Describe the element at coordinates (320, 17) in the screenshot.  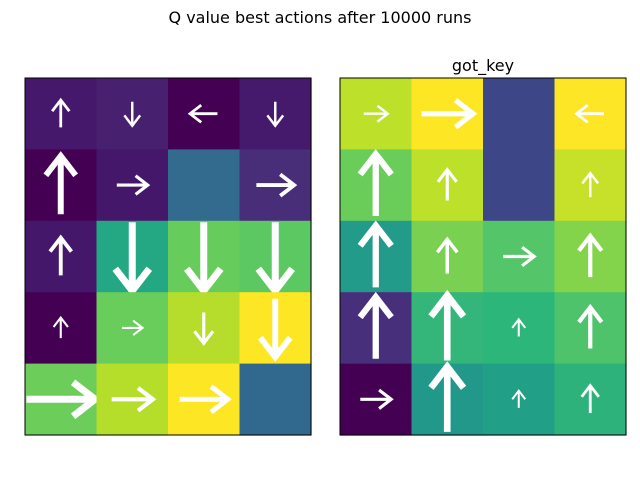
I see `figure-suptitle: Q value best actions after 10000 runs` at that location.